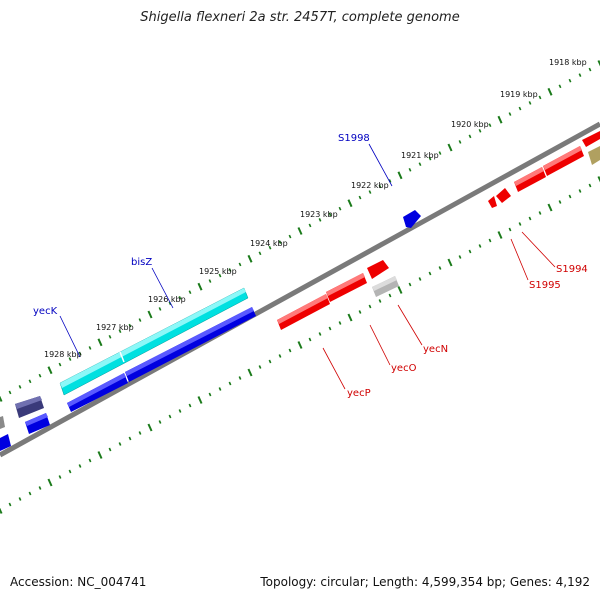 The height and width of the screenshot is (600, 600). Describe the element at coordinates (503, 195) in the screenshot. I see `gene-s1994` at that location.